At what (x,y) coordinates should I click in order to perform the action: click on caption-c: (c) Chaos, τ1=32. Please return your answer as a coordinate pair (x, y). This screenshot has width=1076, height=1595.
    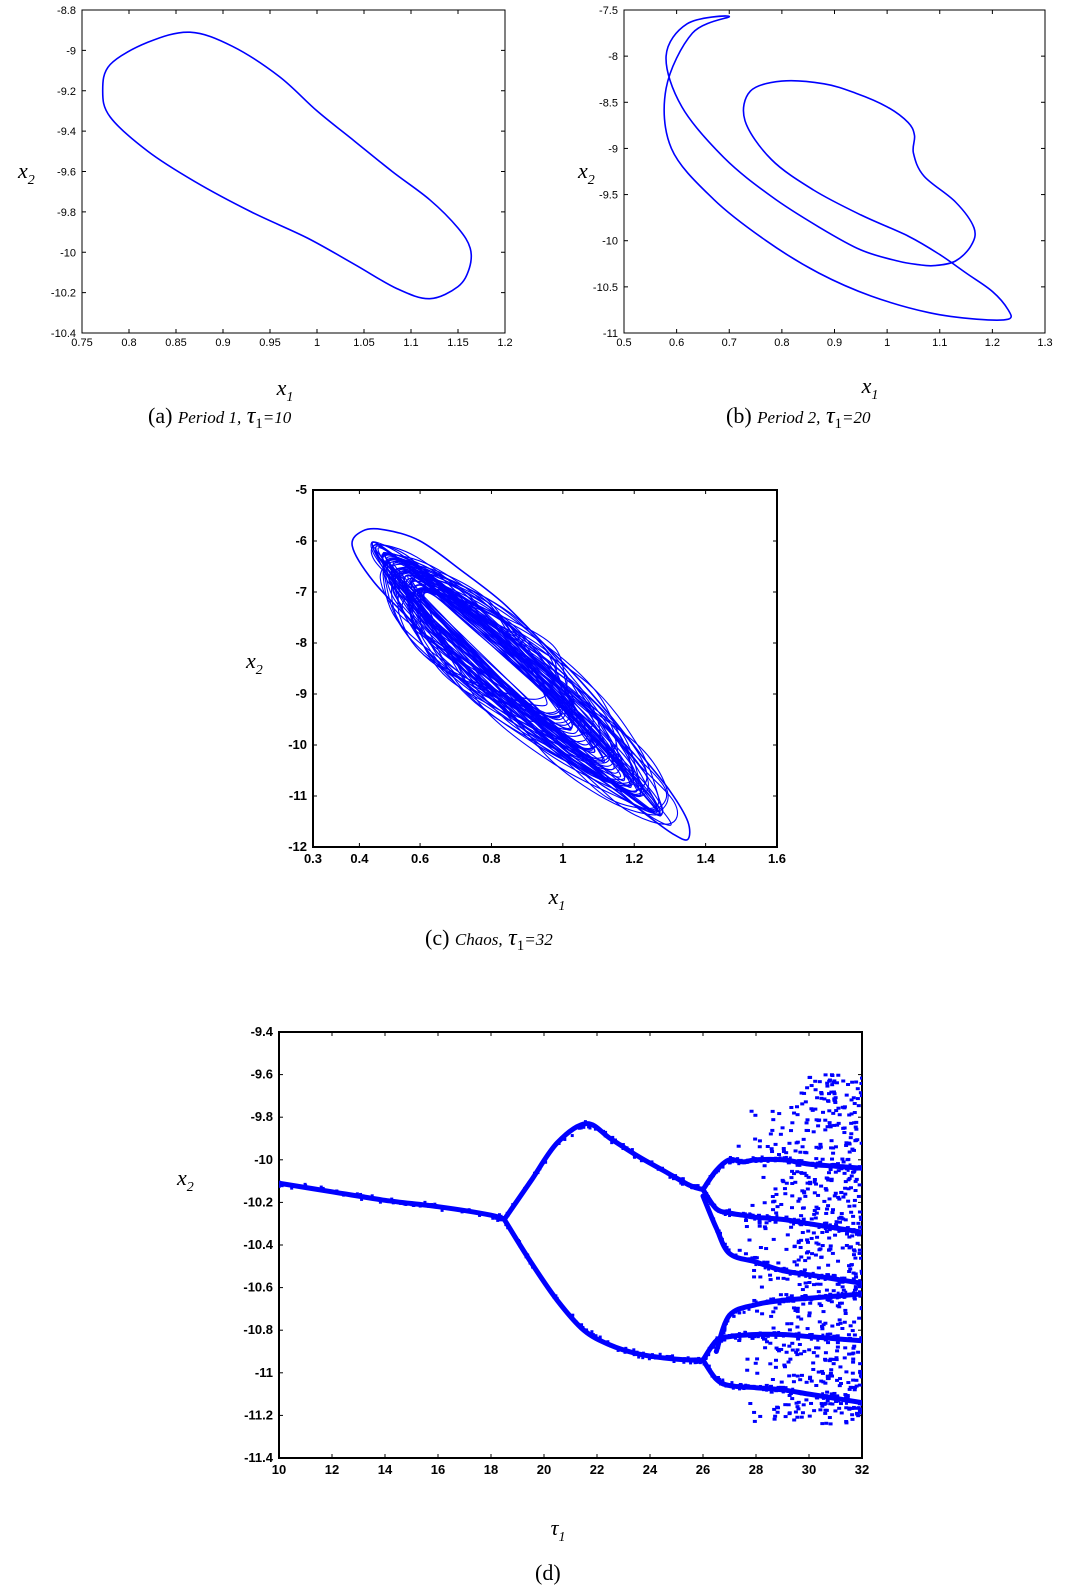
    Looking at the image, I should click on (489, 940).